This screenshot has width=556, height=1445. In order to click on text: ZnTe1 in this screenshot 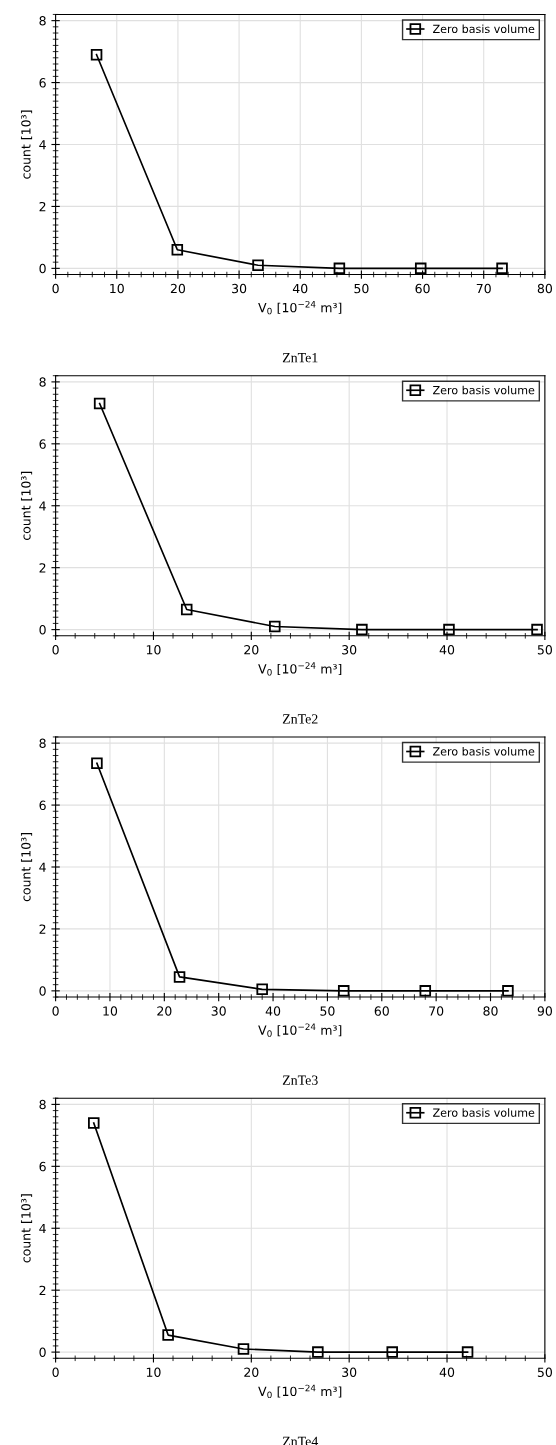, I will do `click(300, 358)`.